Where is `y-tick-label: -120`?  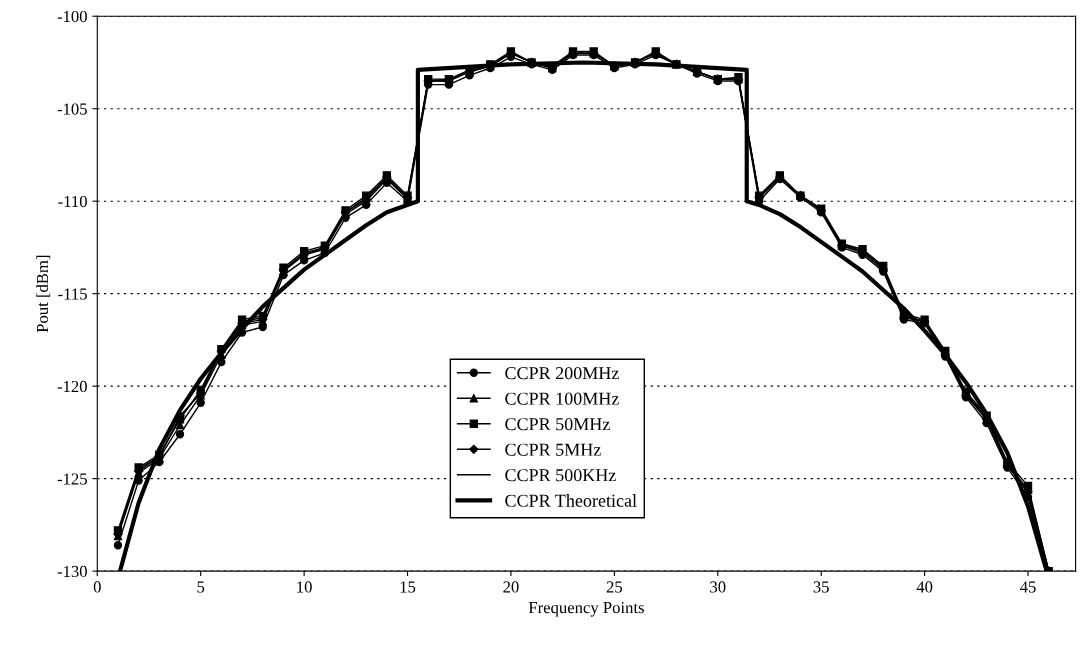 y-tick-label: -120 is located at coordinates (72, 386).